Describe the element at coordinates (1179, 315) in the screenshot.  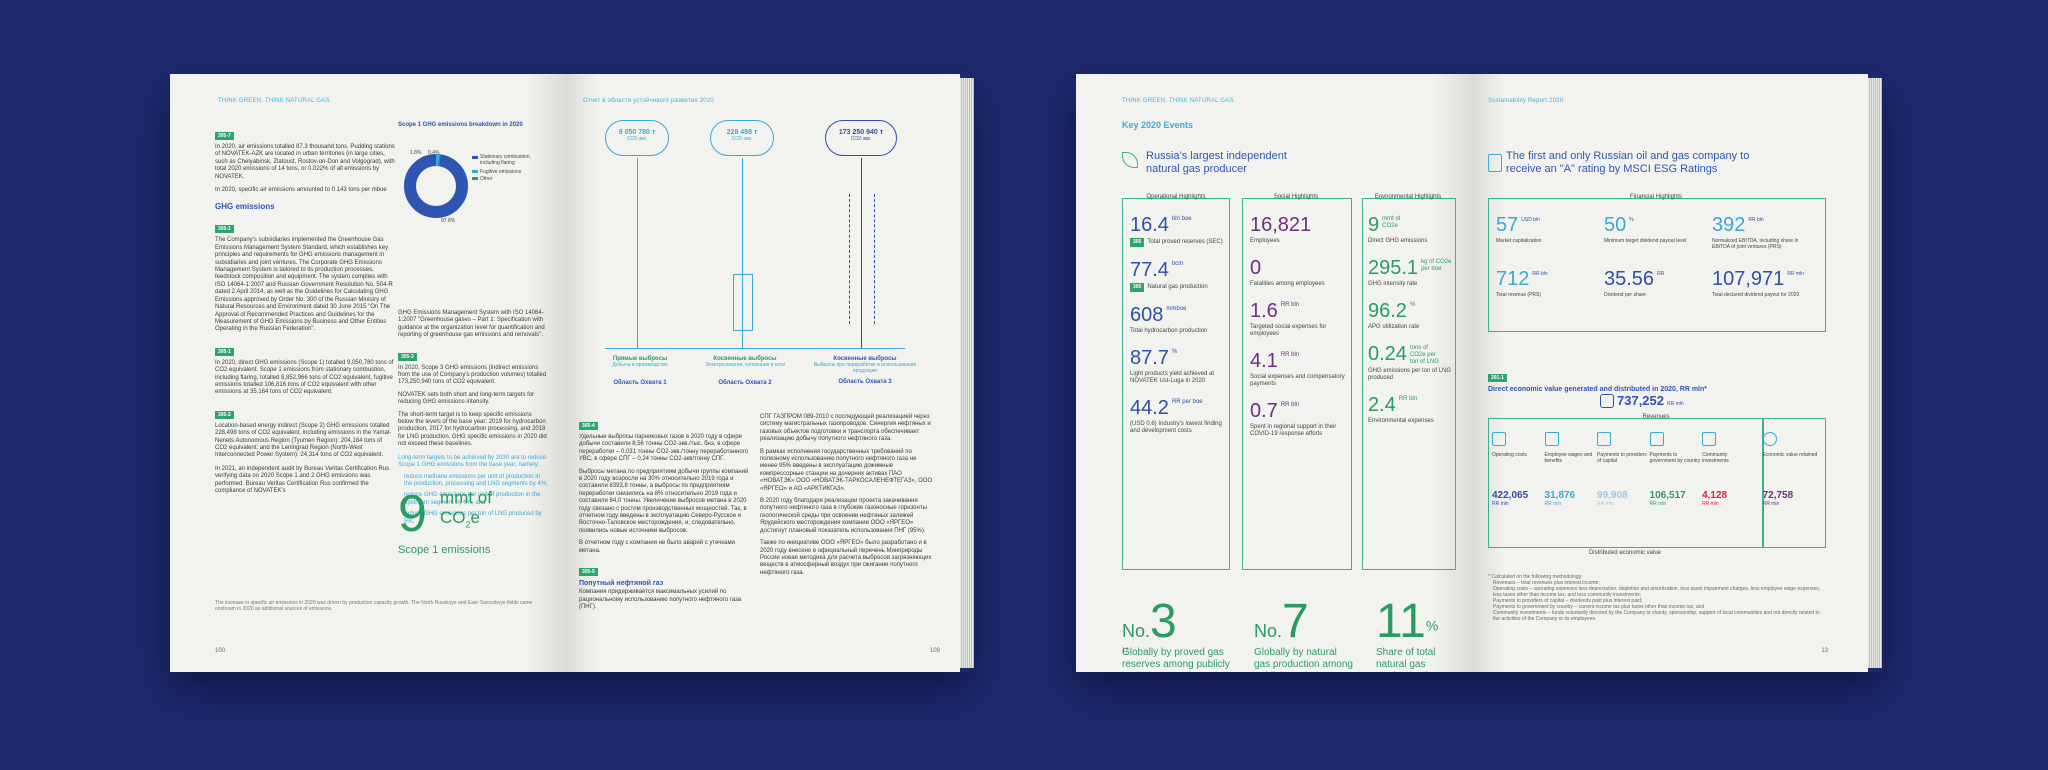
I see `highlight-value-row: 608 mmboe` at that location.